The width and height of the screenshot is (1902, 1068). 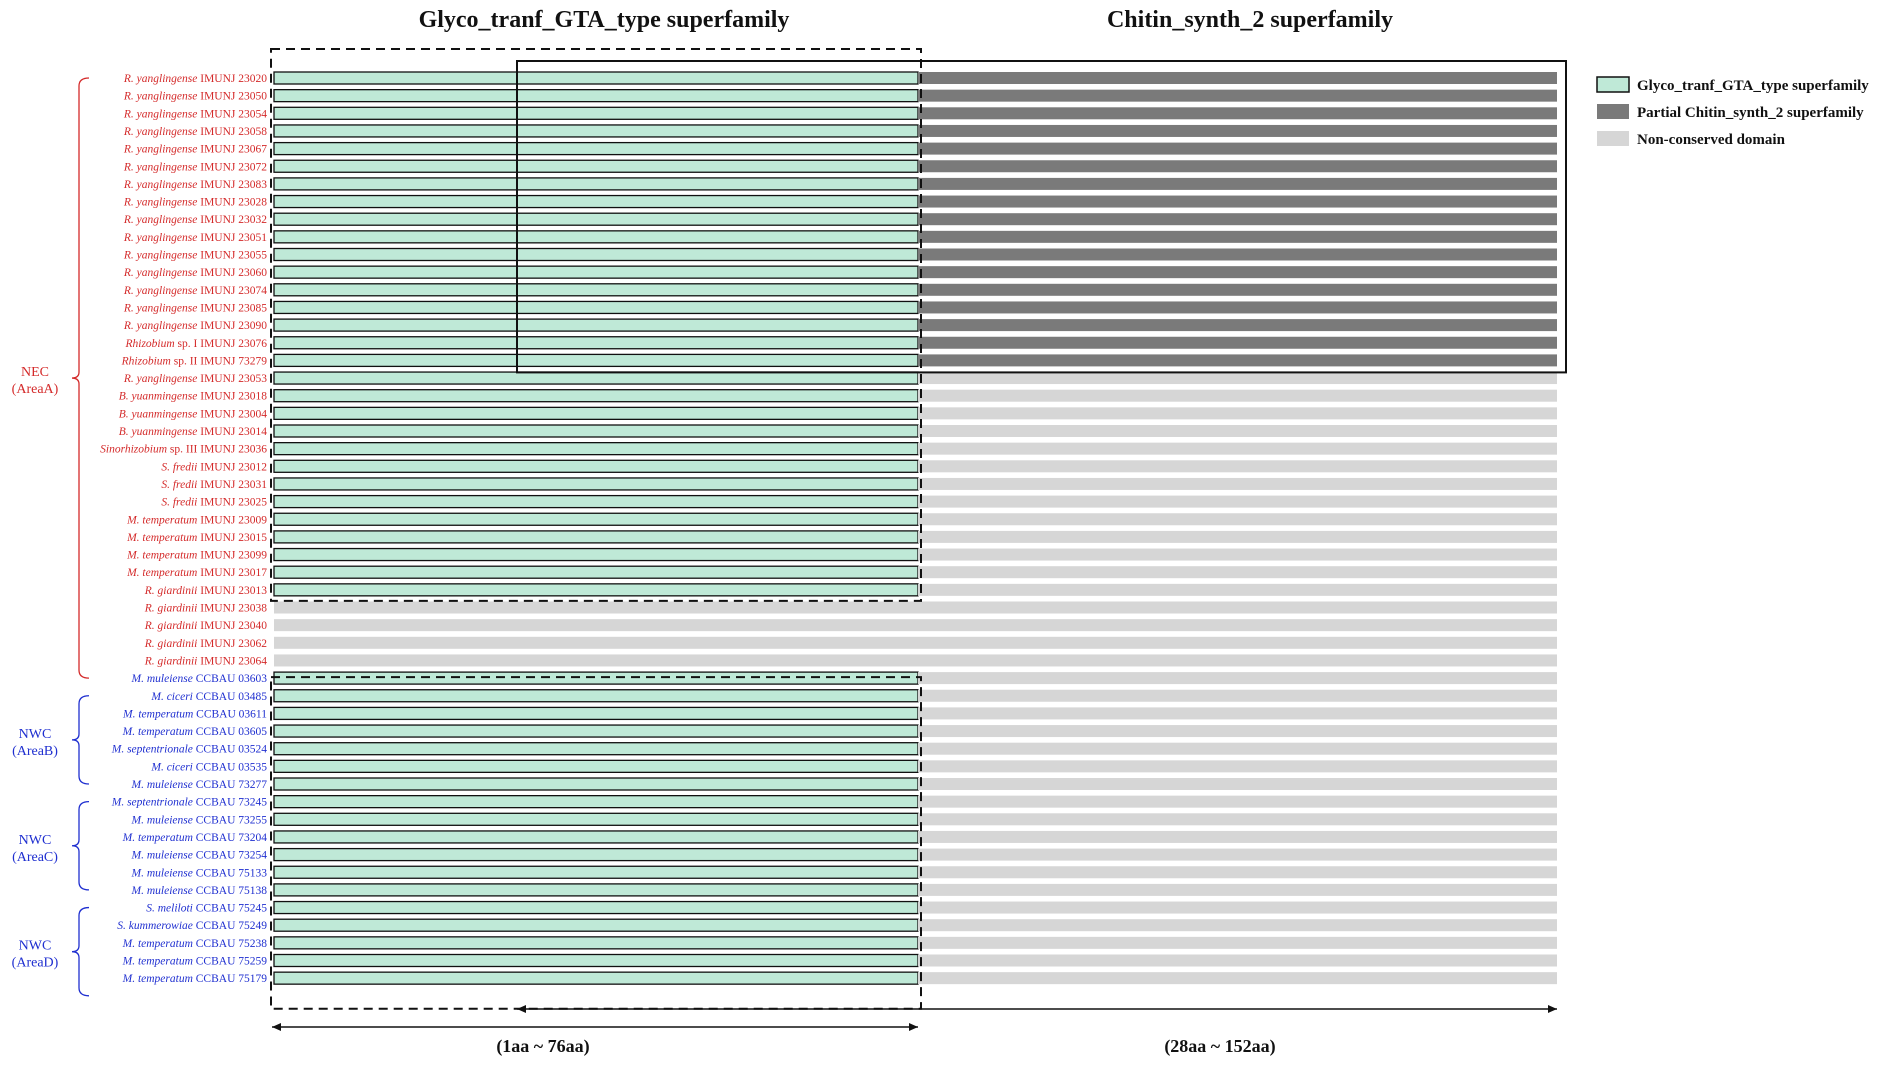 I want to click on strain-id: CCBAU 73254, so click(x=230, y=856).